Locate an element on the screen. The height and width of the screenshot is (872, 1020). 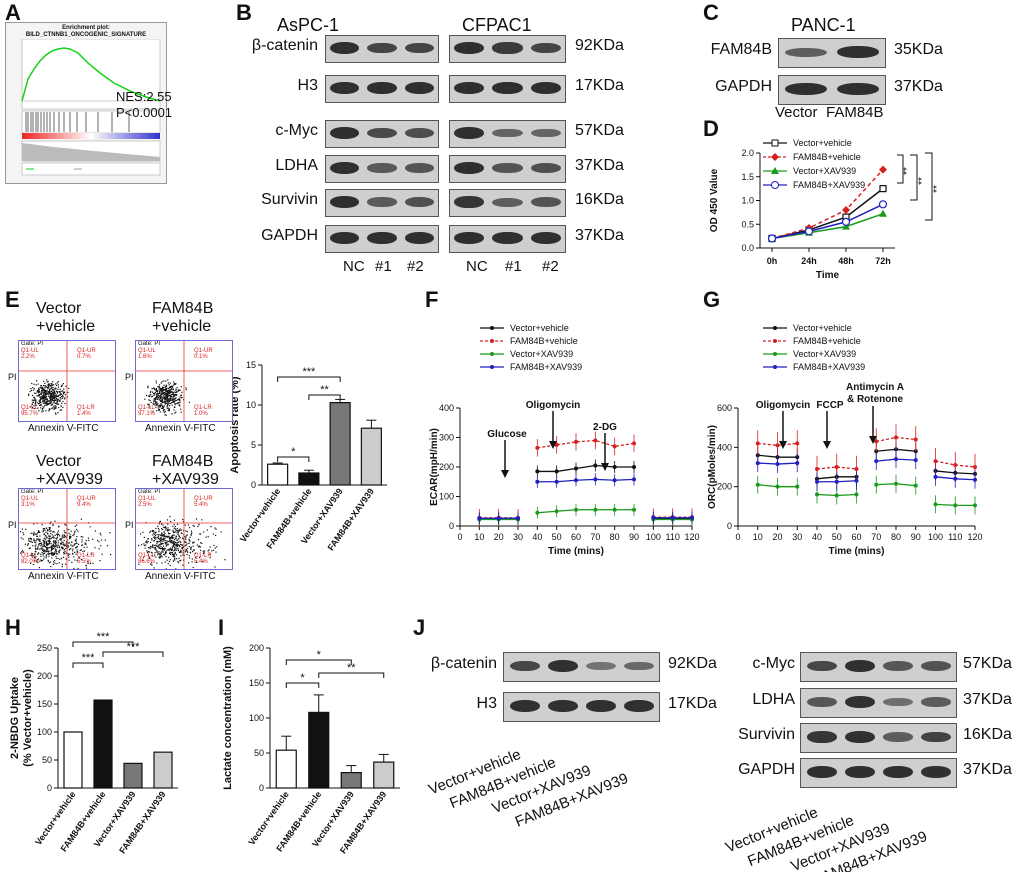
flow-plot-title: FAM84B is located at coordinates (183, 461).